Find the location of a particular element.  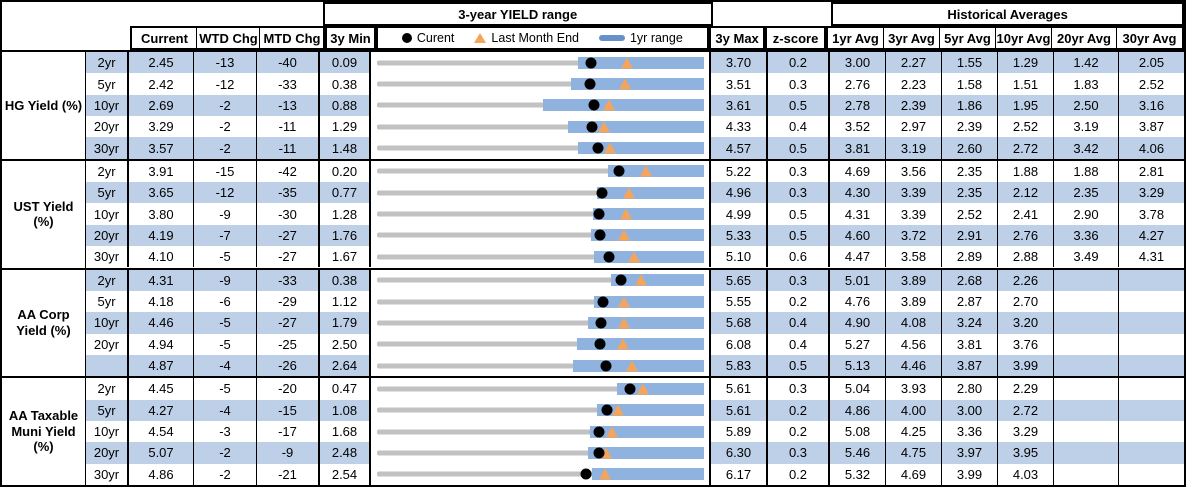

cell-3y-min: 2.64 is located at coordinates (345, 365).